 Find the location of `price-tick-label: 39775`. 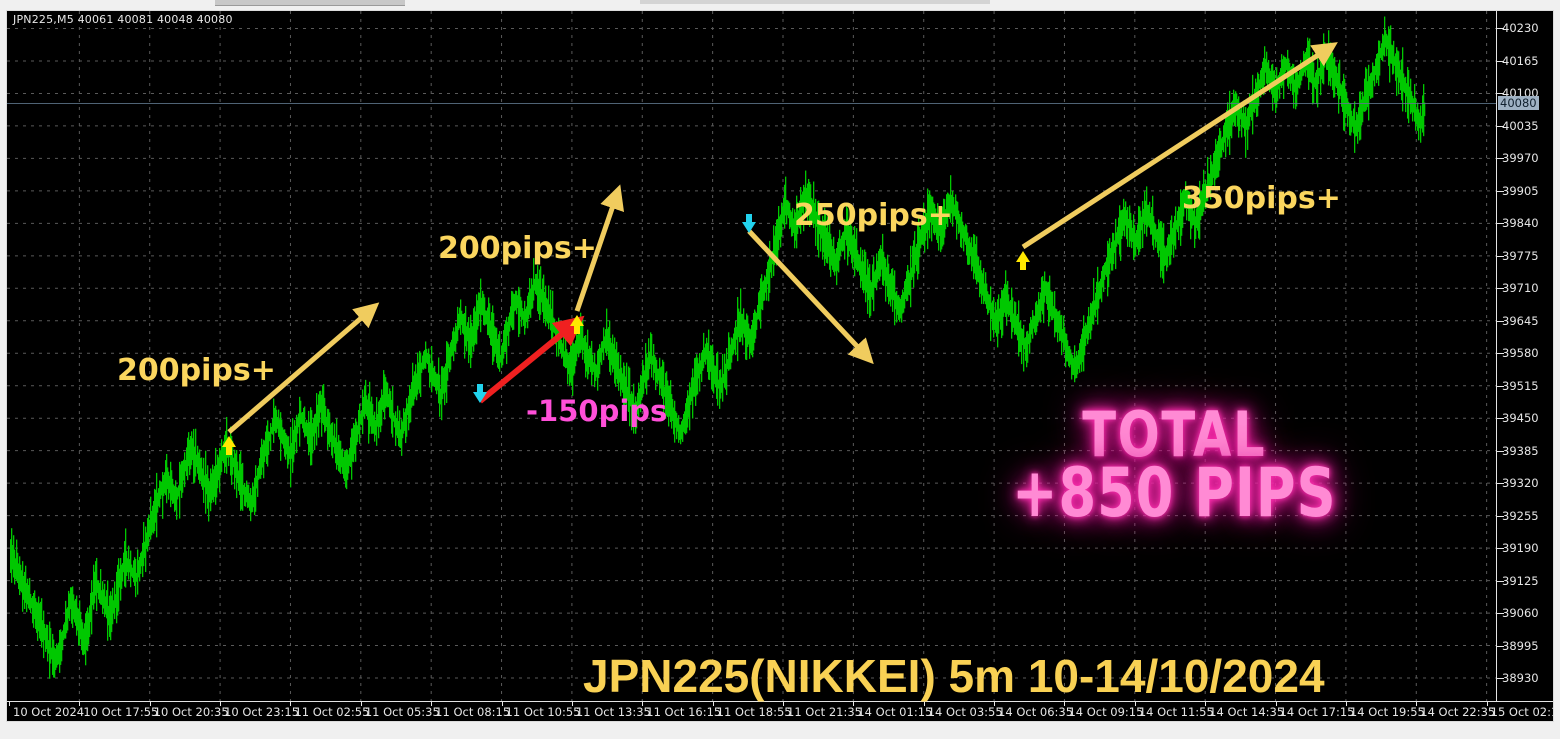

price-tick-label: 39775 is located at coordinates (1517, 256).